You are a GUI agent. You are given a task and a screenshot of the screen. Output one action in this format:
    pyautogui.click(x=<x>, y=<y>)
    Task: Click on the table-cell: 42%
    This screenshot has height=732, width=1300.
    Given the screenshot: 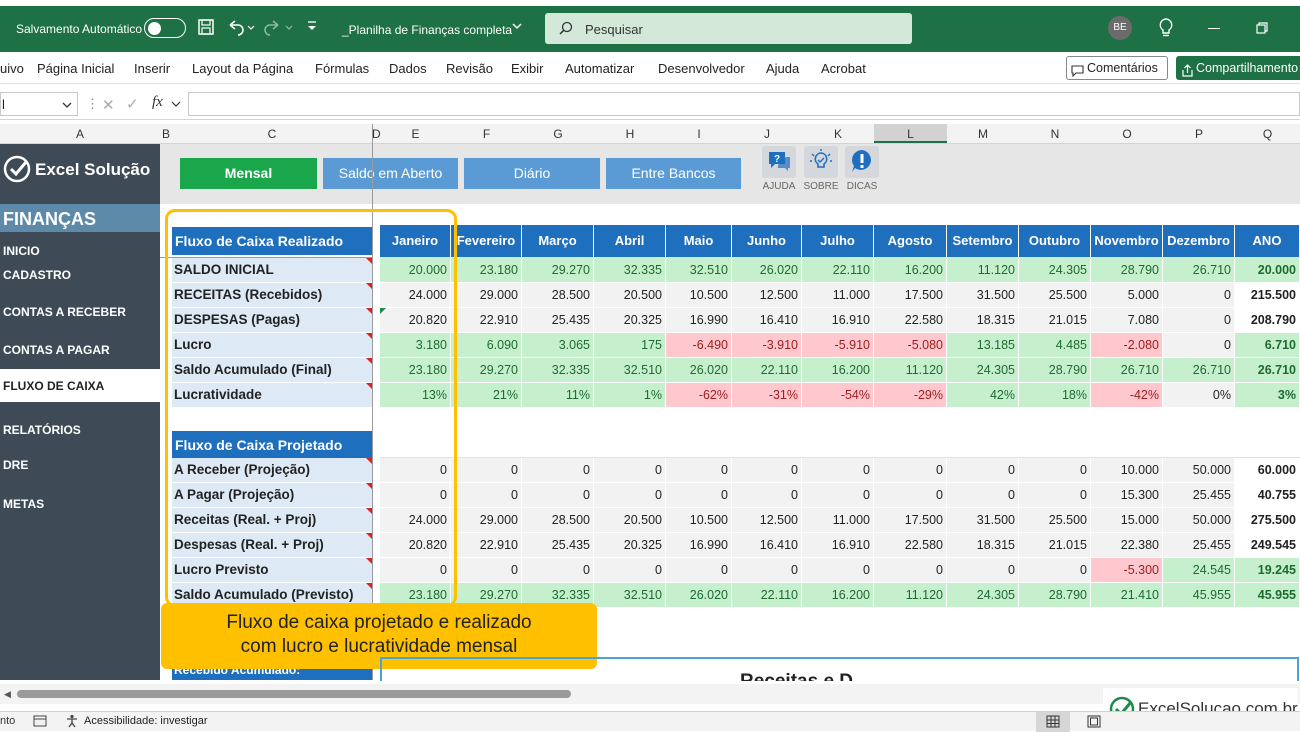 What is the action you would take?
    pyautogui.click(x=983, y=395)
    